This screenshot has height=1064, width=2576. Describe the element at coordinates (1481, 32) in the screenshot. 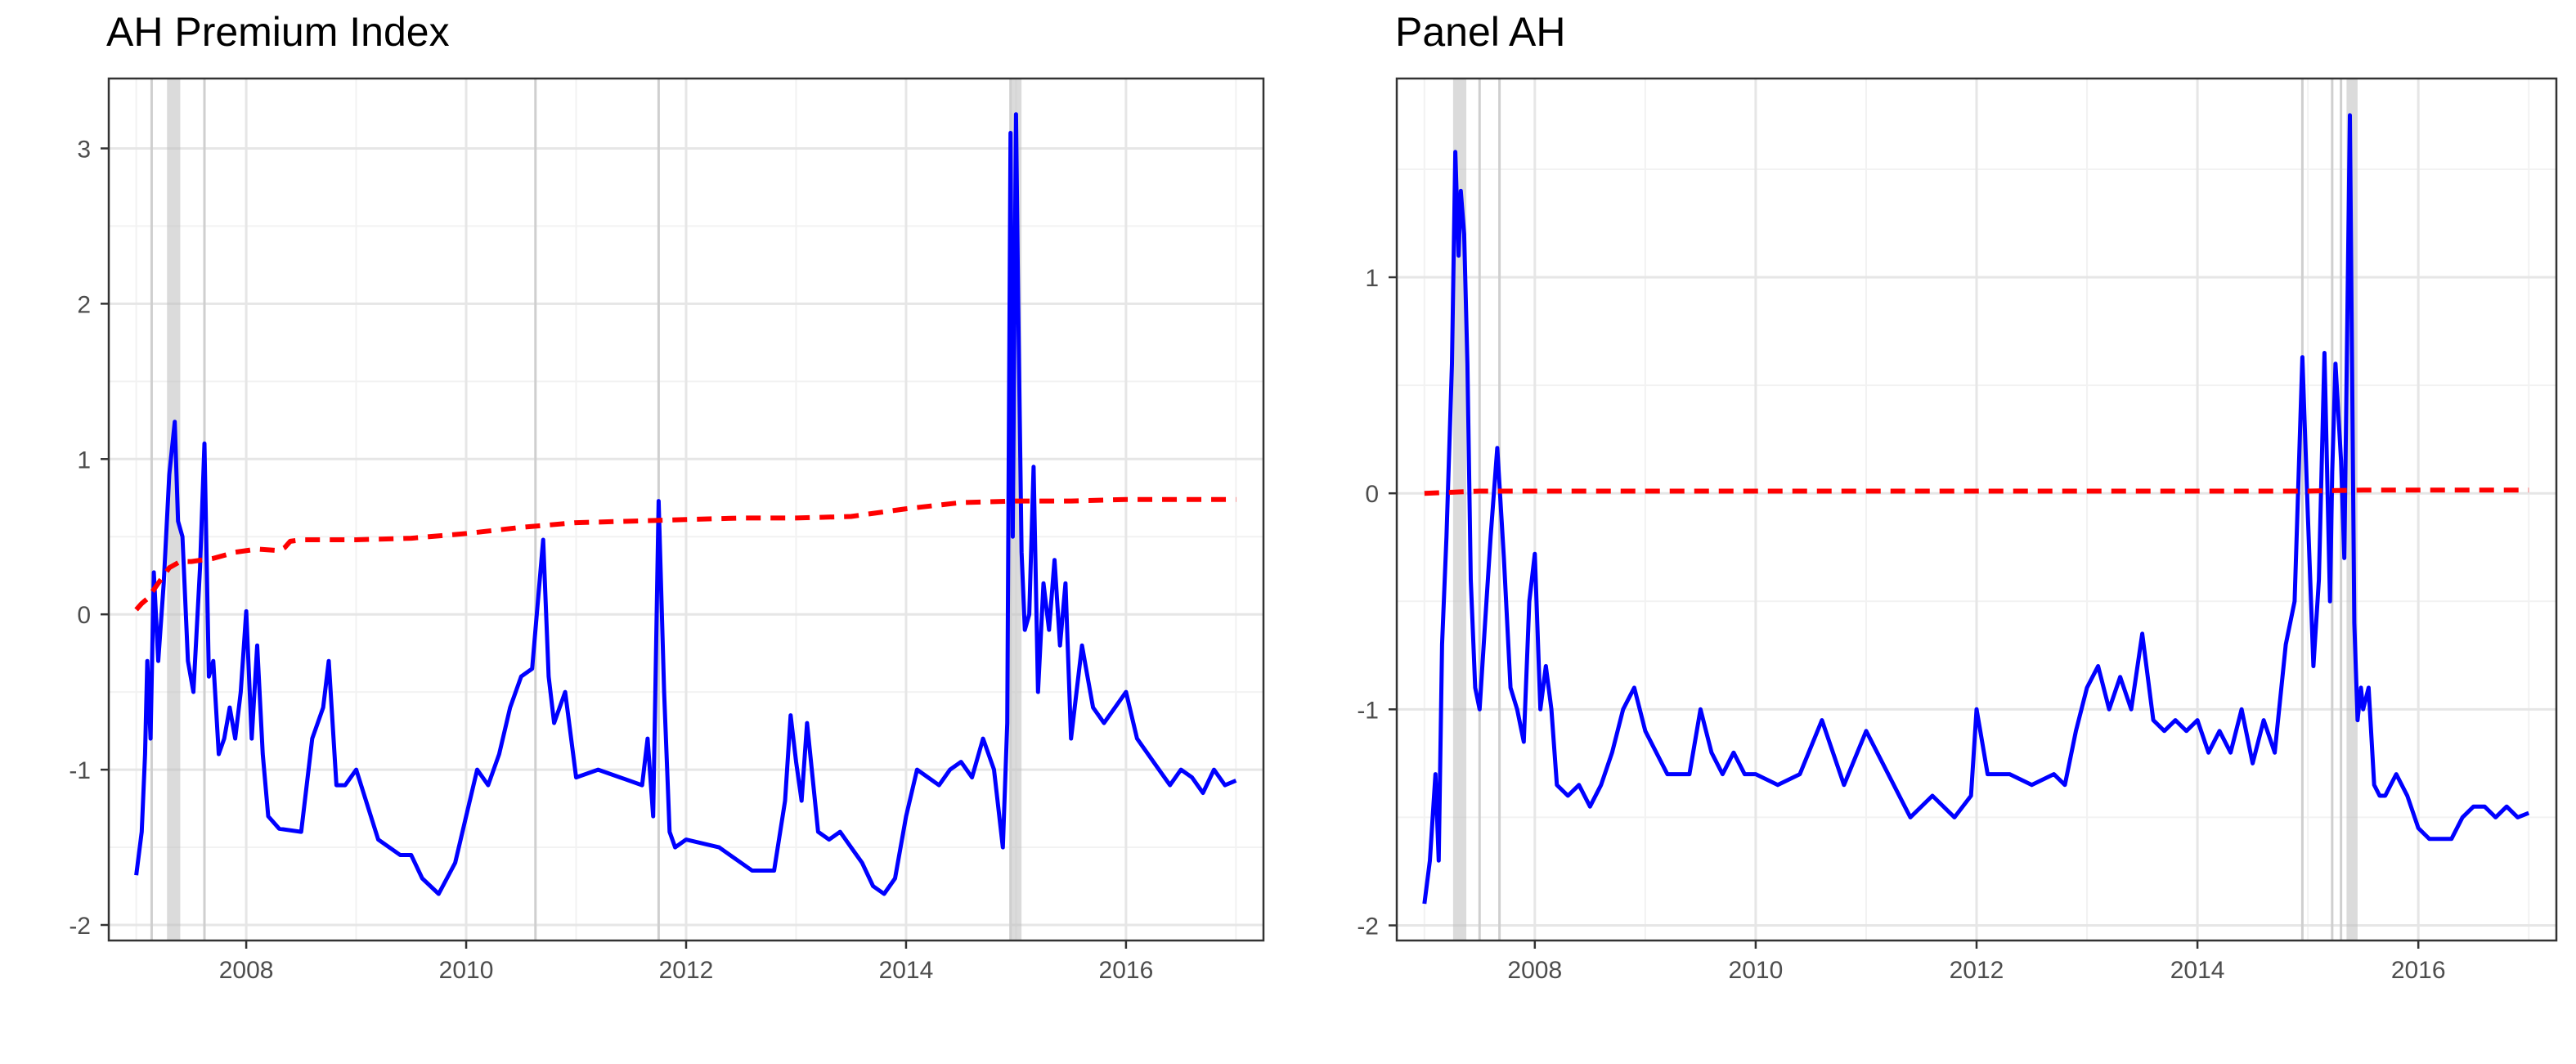

I see `chart-title-panel-ah: Panel AH` at that location.